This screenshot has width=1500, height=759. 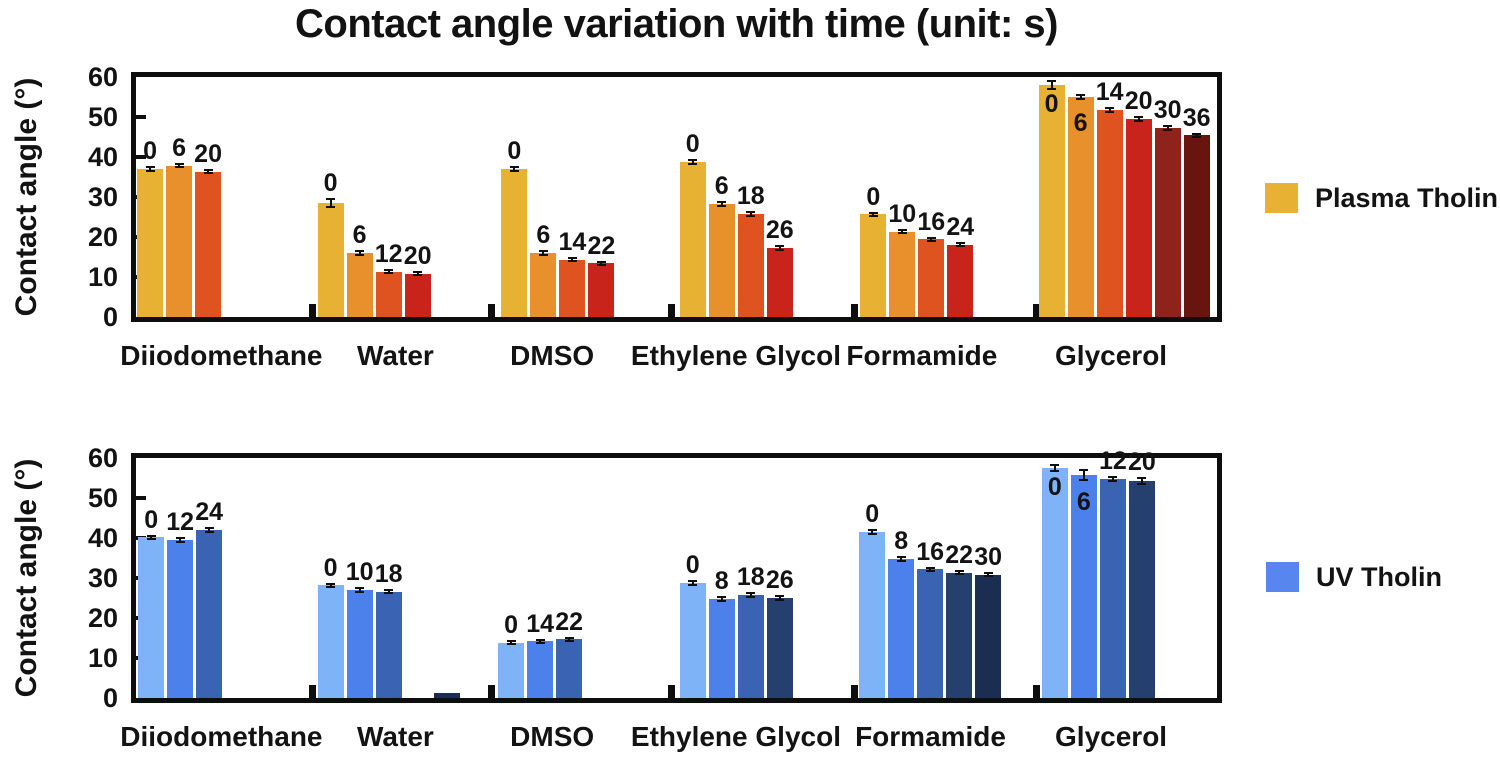 I want to click on bar-time-label: 16, so click(x=931, y=221).